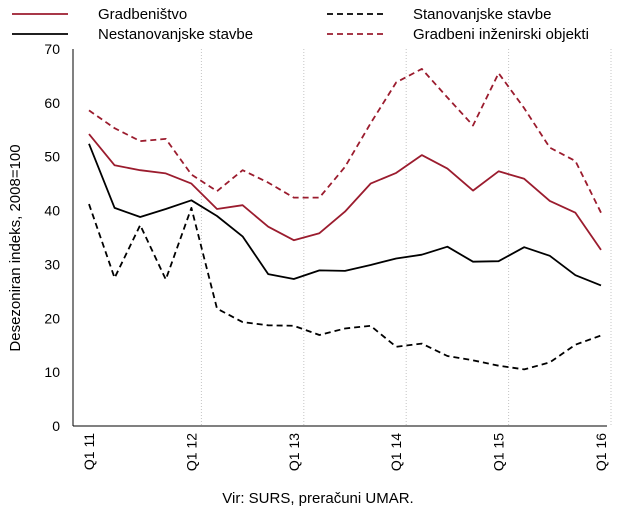 The height and width of the screenshot is (514, 617). What do you see at coordinates (52, 237) in the screenshot?
I see `y-axis-ticks: 0 10 20 30 40 50 60 70` at bounding box center [52, 237].